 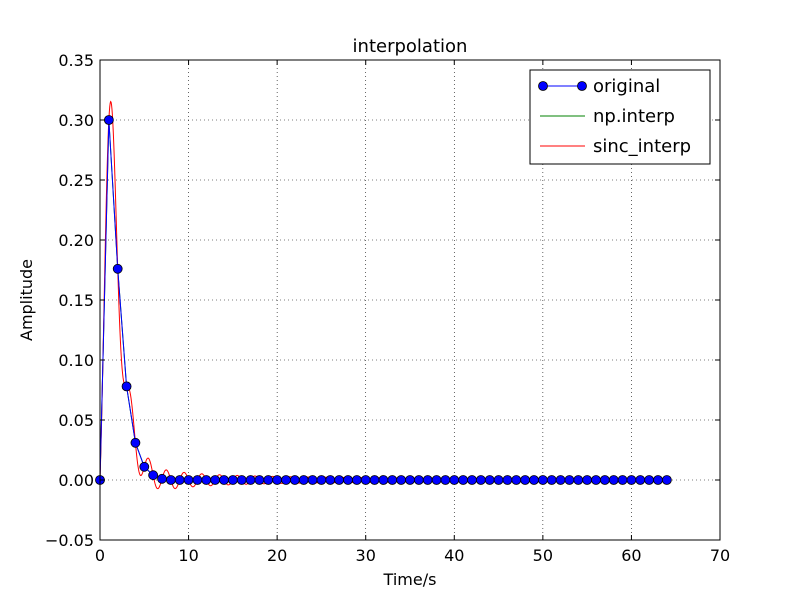 I want to click on x-tick-label: 40, so click(x=454, y=555).